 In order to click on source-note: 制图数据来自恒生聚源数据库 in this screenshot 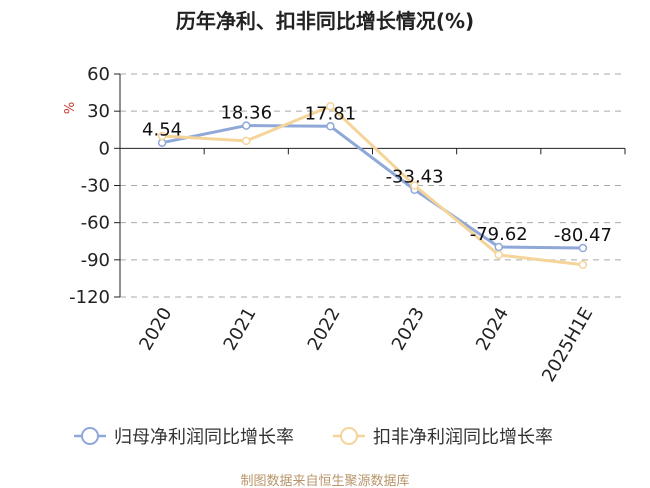, I will do `click(324, 480)`.